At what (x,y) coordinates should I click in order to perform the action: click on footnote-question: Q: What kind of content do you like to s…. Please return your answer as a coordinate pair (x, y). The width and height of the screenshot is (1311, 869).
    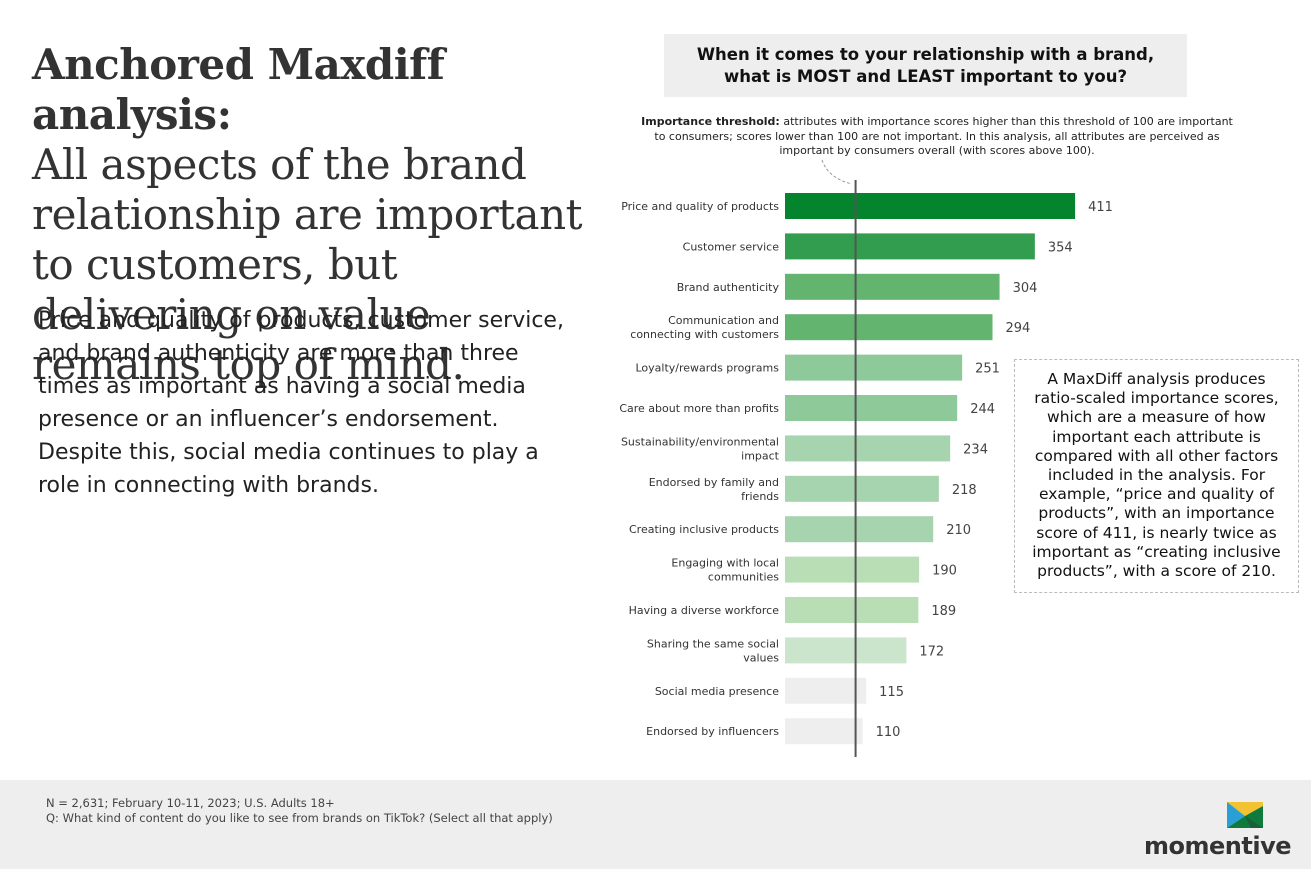
    Looking at the image, I should click on (299, 818).